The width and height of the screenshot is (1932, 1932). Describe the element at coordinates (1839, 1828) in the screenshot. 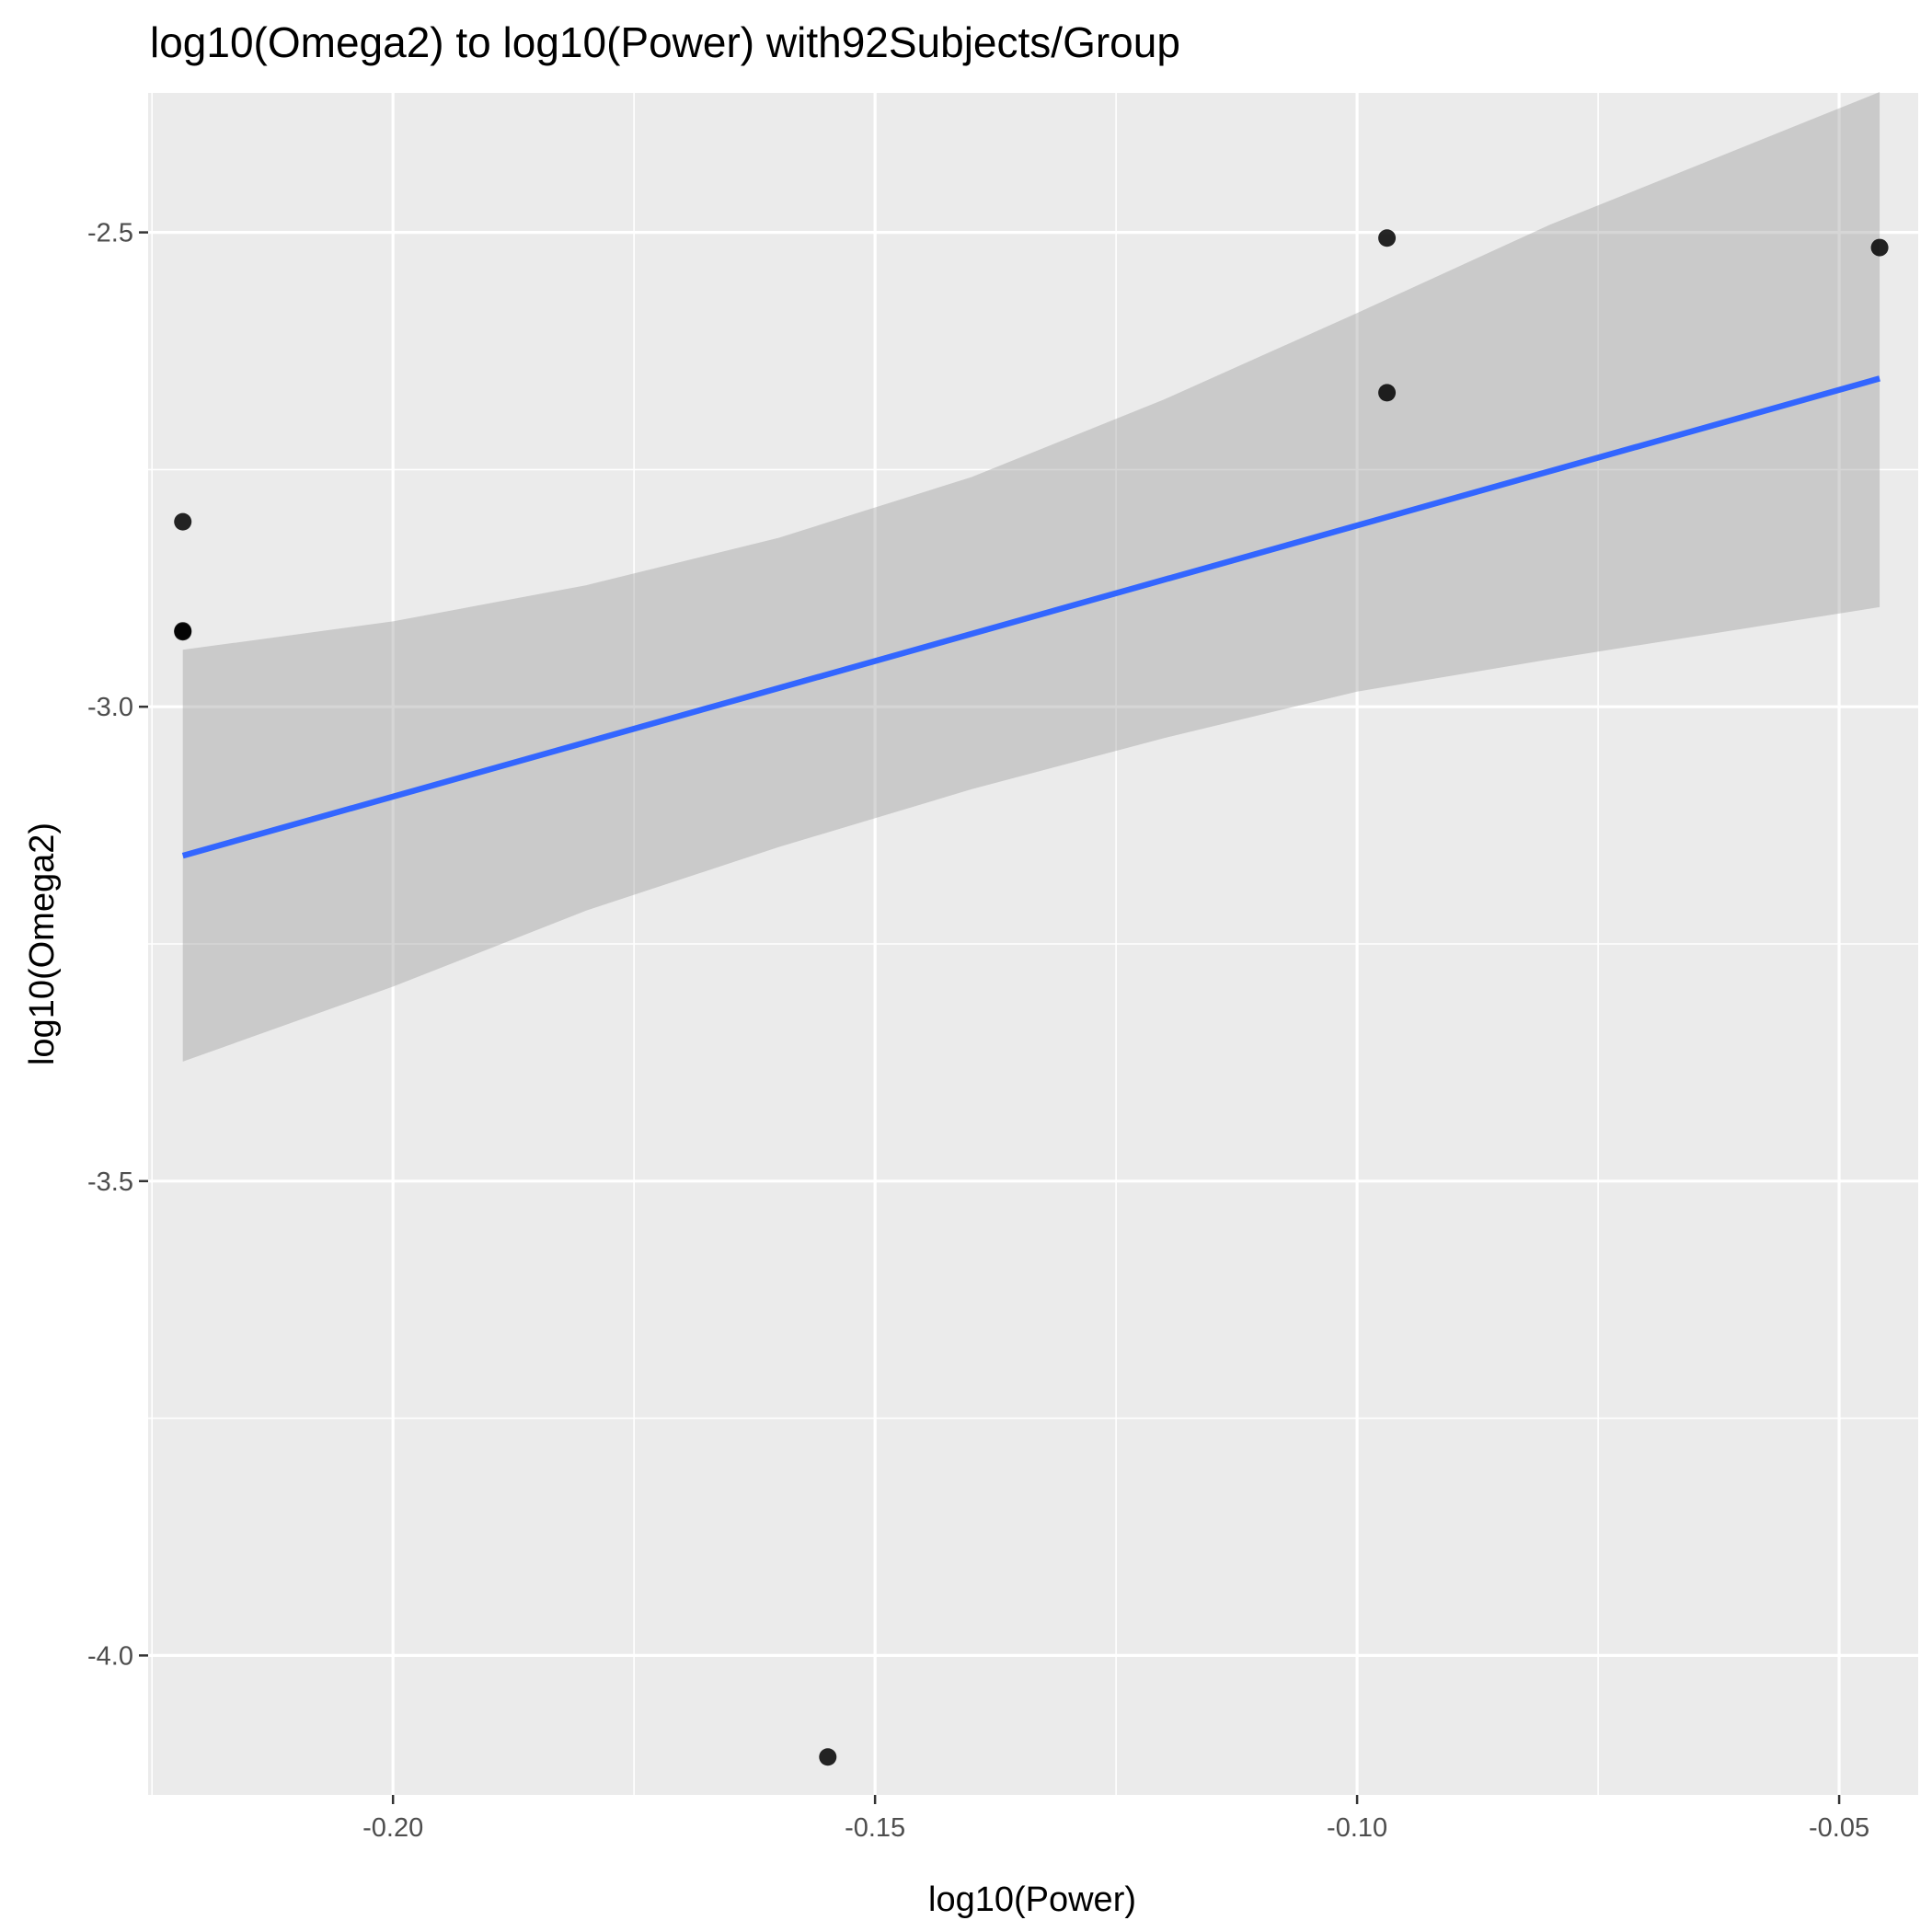

I see `x-tick-label: -0.05` at that location.